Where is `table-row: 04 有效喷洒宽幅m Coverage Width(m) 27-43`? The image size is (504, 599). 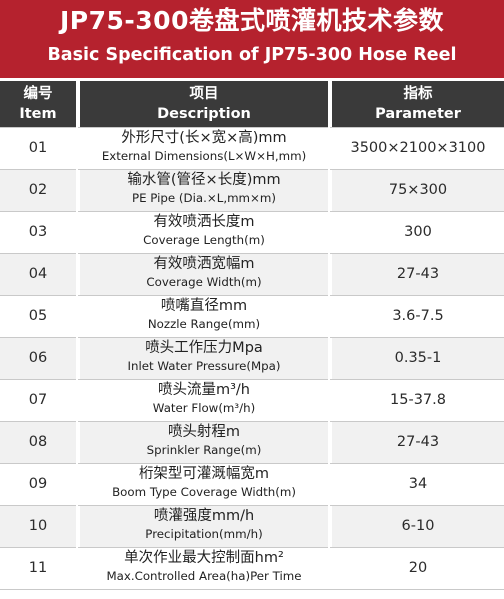 table-row: 04 有效喷洒宽幅m Coverage Width(m) 27-43 is located at coordinates (252, 274).